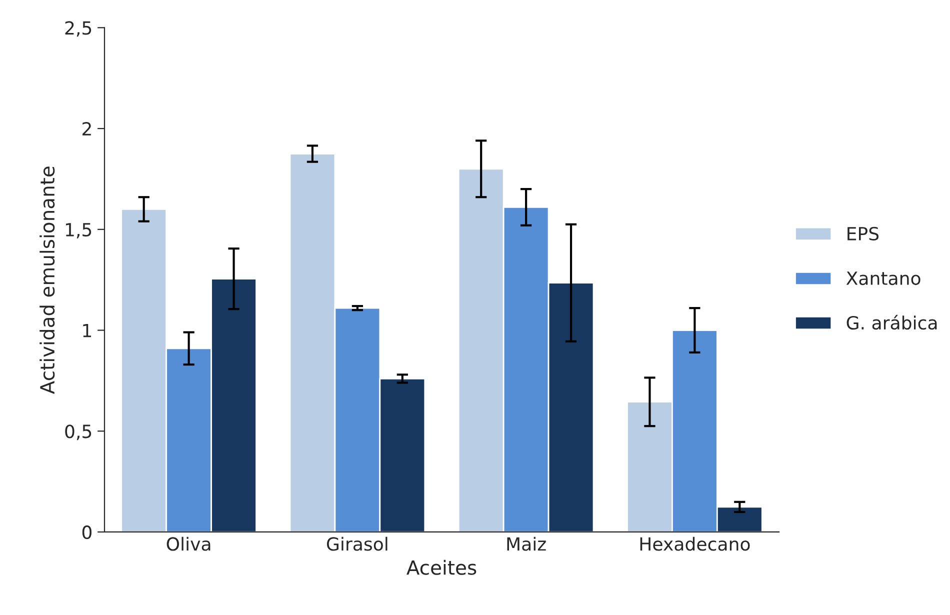 The image size is (950, 615). What do you see at coordinates (78, 432) in the screenshot?
I see `y-tick-label: 0,5` at bounding box center [78, 432].